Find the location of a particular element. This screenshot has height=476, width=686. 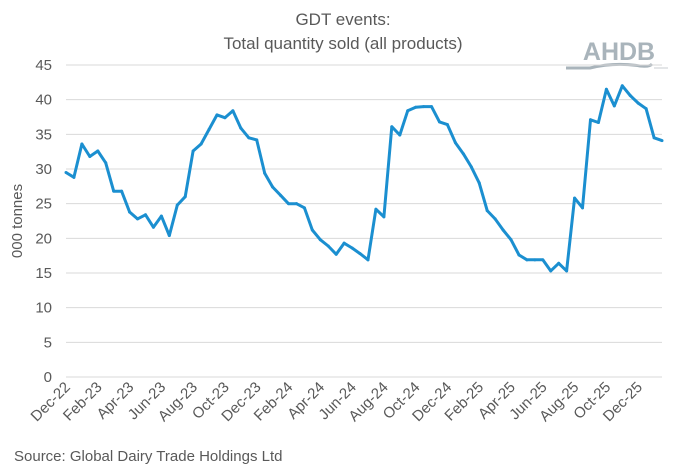

y-tick-label: 0 is located at coordinates (48, 377).